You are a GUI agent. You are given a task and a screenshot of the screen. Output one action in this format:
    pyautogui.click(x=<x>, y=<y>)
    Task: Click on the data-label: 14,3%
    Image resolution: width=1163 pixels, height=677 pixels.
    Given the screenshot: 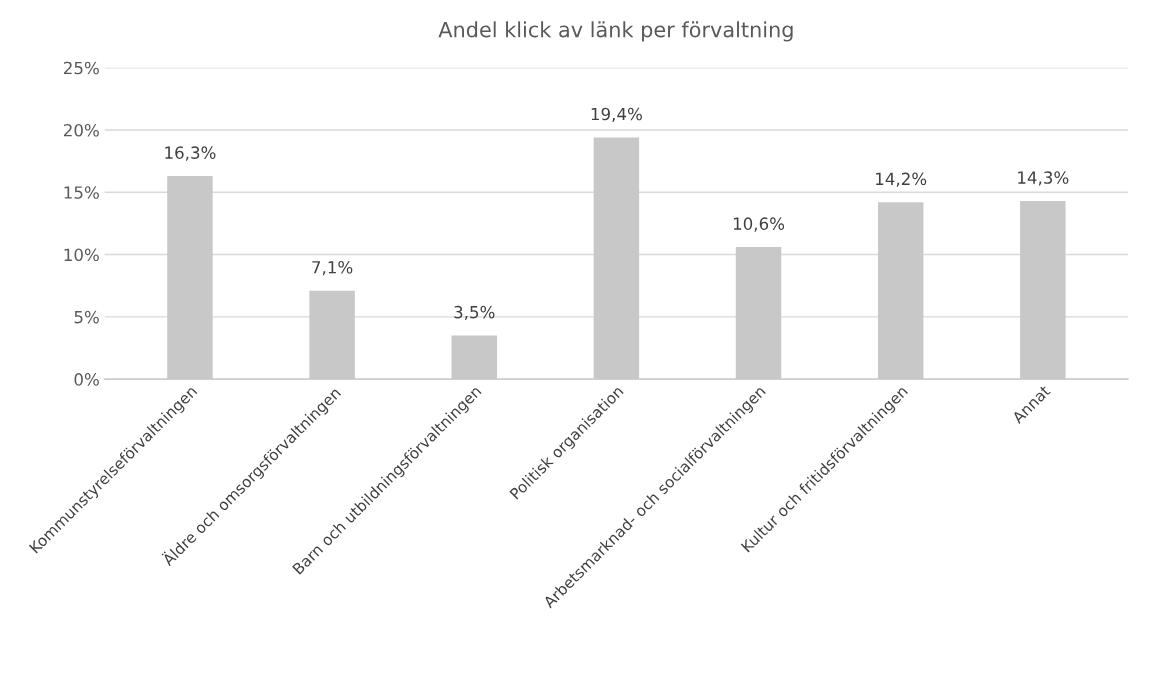 What is the action you would take?
    pyautogui.click(x=1043, y=178)
    